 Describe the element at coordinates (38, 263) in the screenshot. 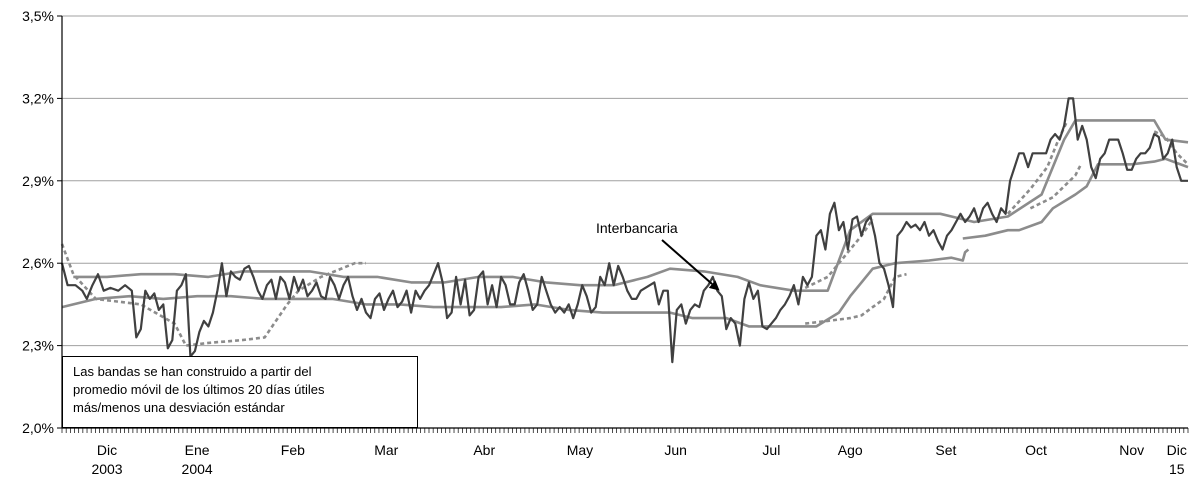

I see `y-tick-label: 2,6%` at that location.